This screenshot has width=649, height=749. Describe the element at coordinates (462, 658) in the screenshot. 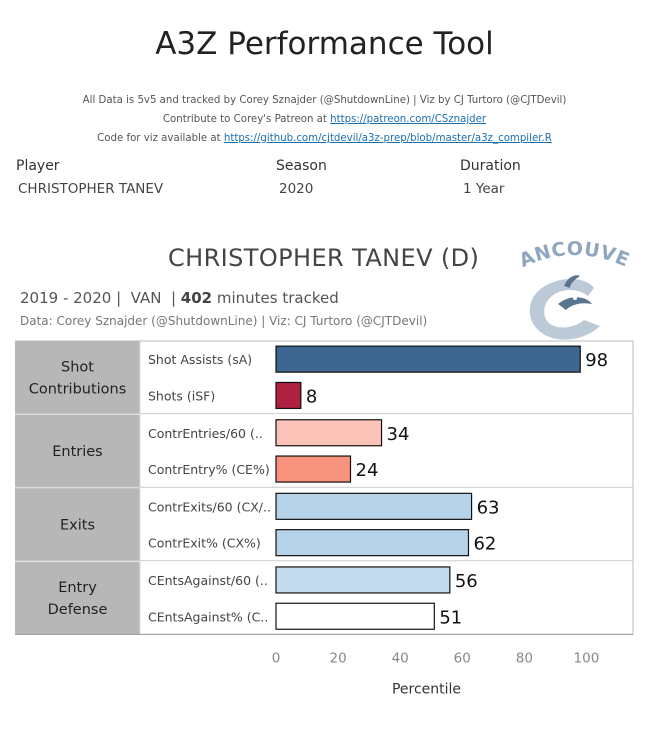

I see `x-tick-label: 60` at that location.